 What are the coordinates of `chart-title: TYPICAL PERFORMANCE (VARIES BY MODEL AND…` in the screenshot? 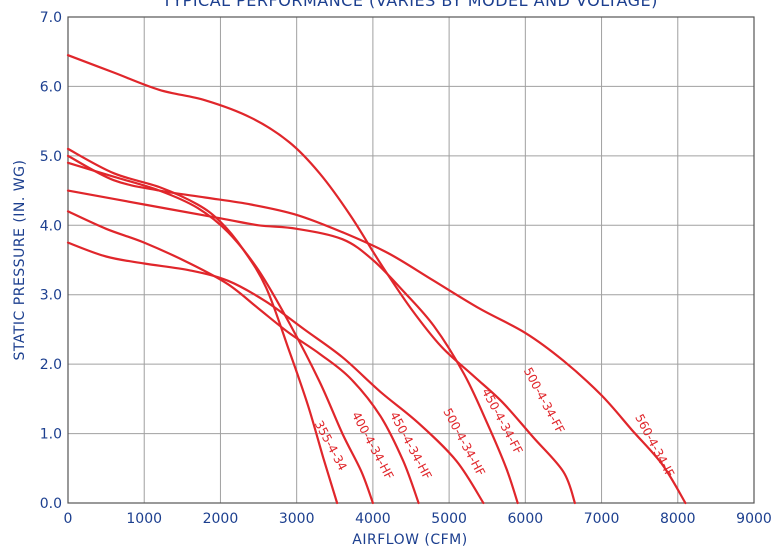 It's located at (409, 5).